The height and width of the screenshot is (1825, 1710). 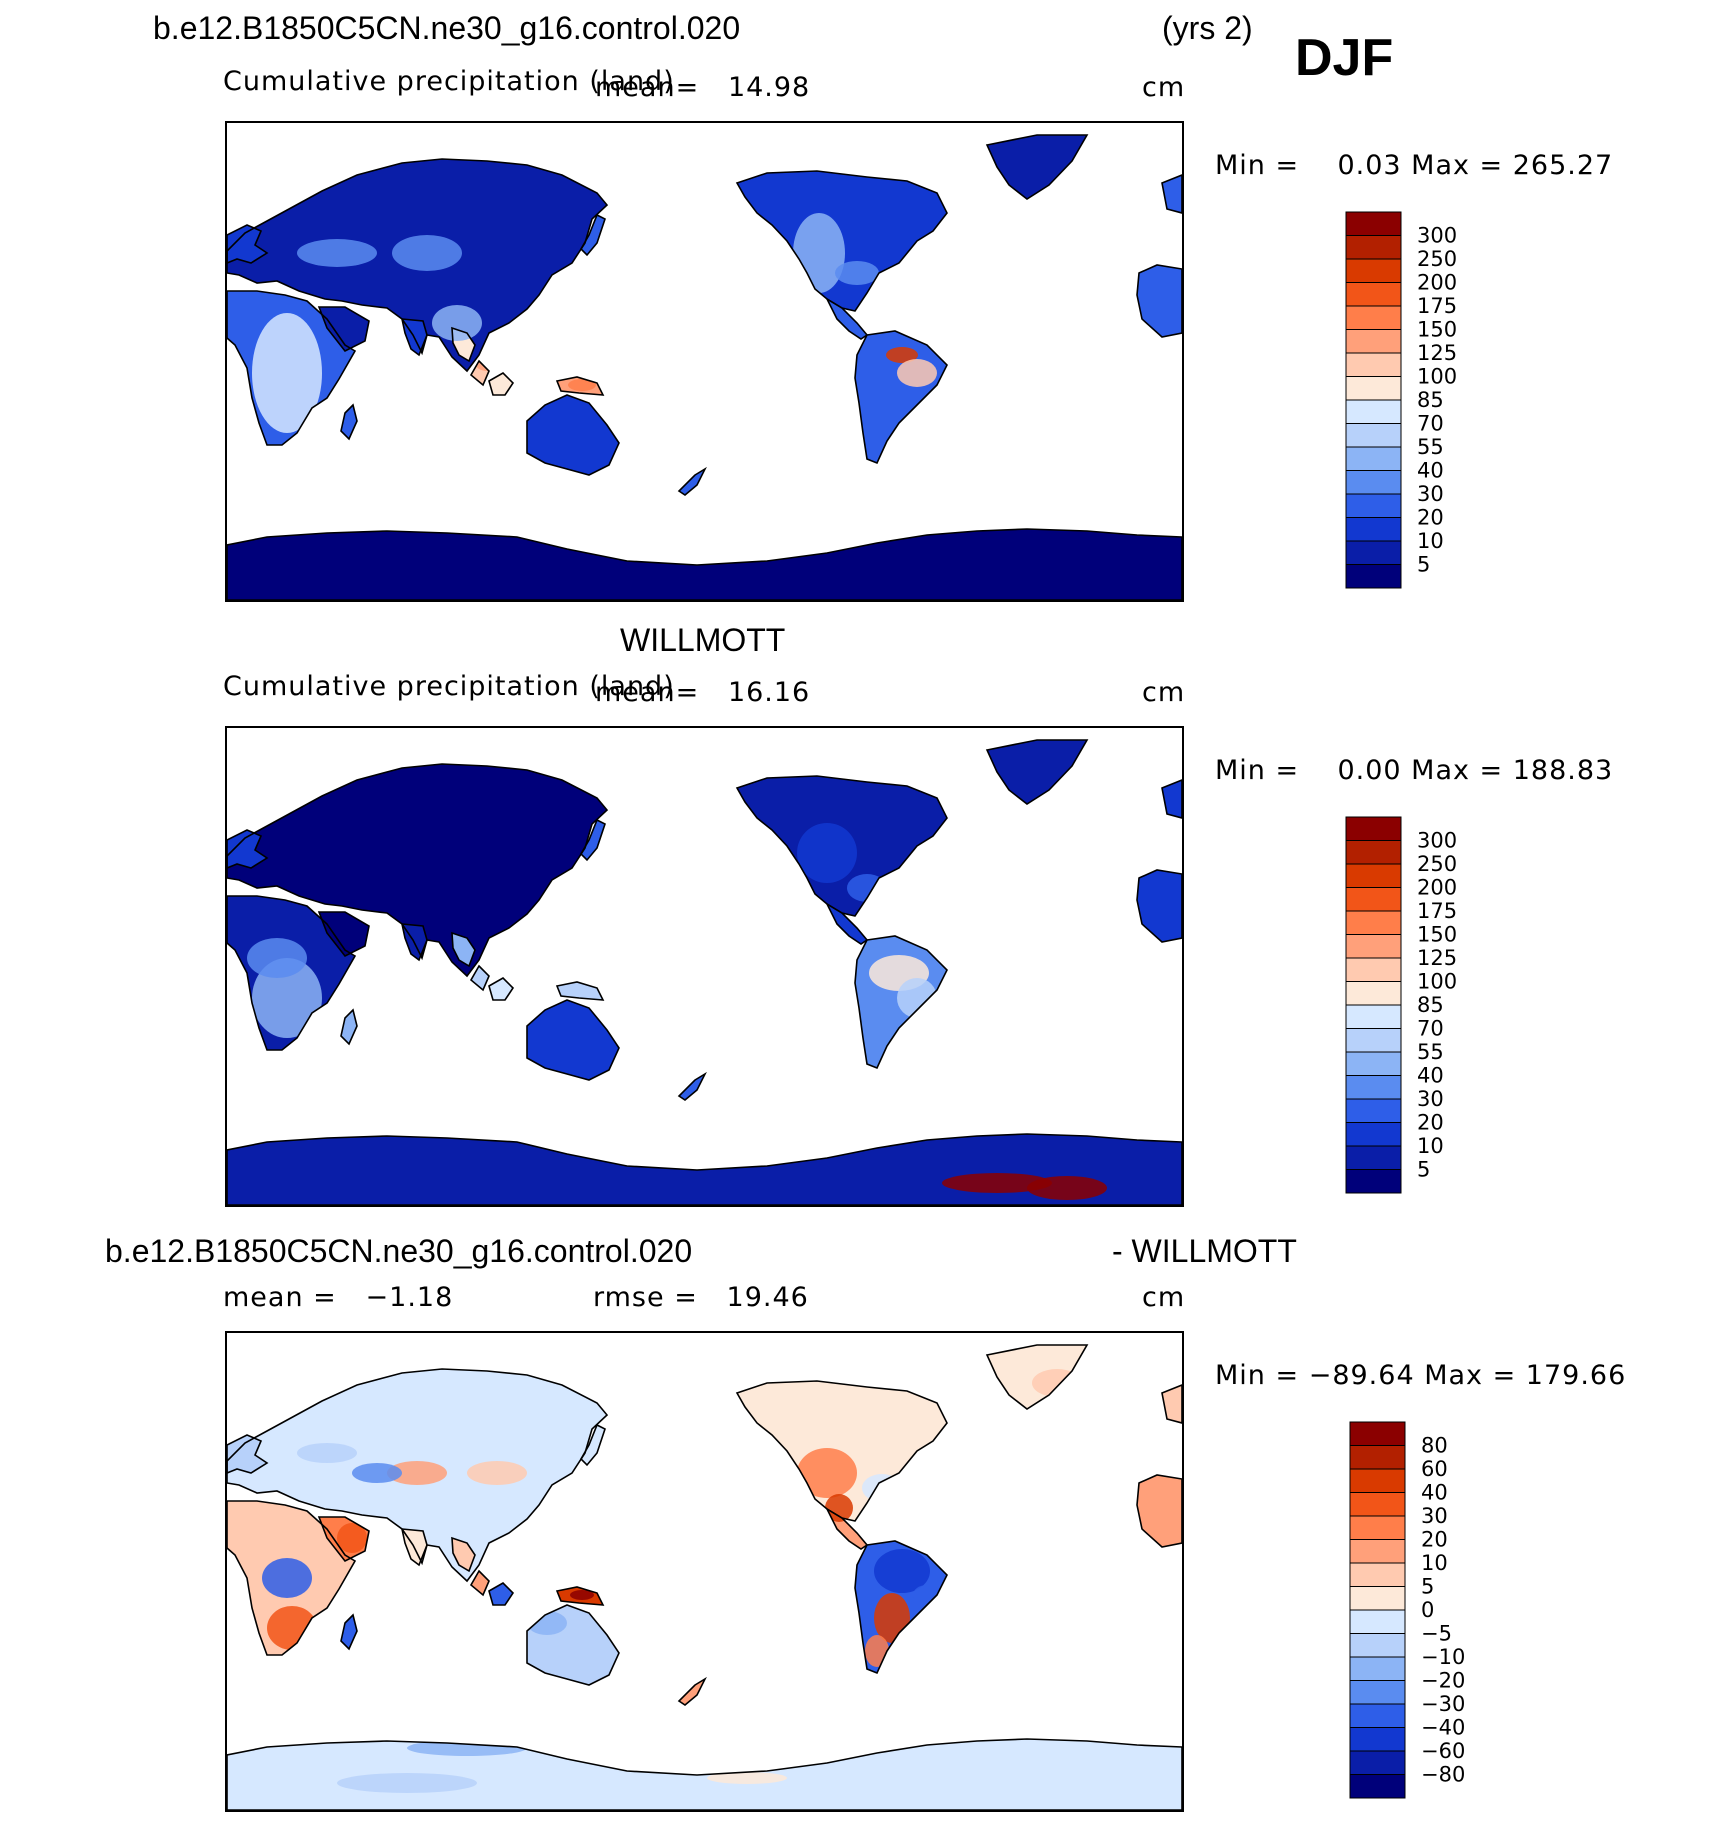 What do you see at coordinates (1434, 1469) in the screenshot?
I see `colorbar-tick-label: 60` at bounding box center [1434, 1469].